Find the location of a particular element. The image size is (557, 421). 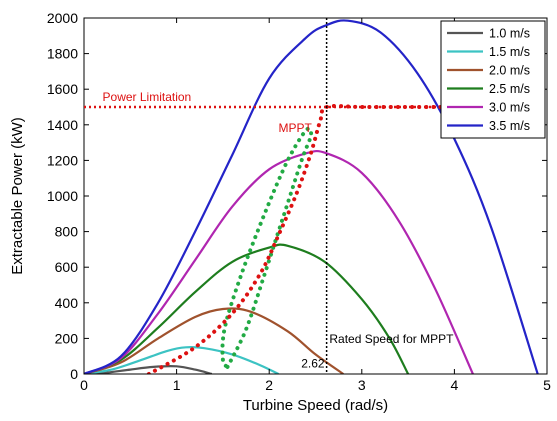

y-tick-label: 600 is located at coordinates (67, 267).